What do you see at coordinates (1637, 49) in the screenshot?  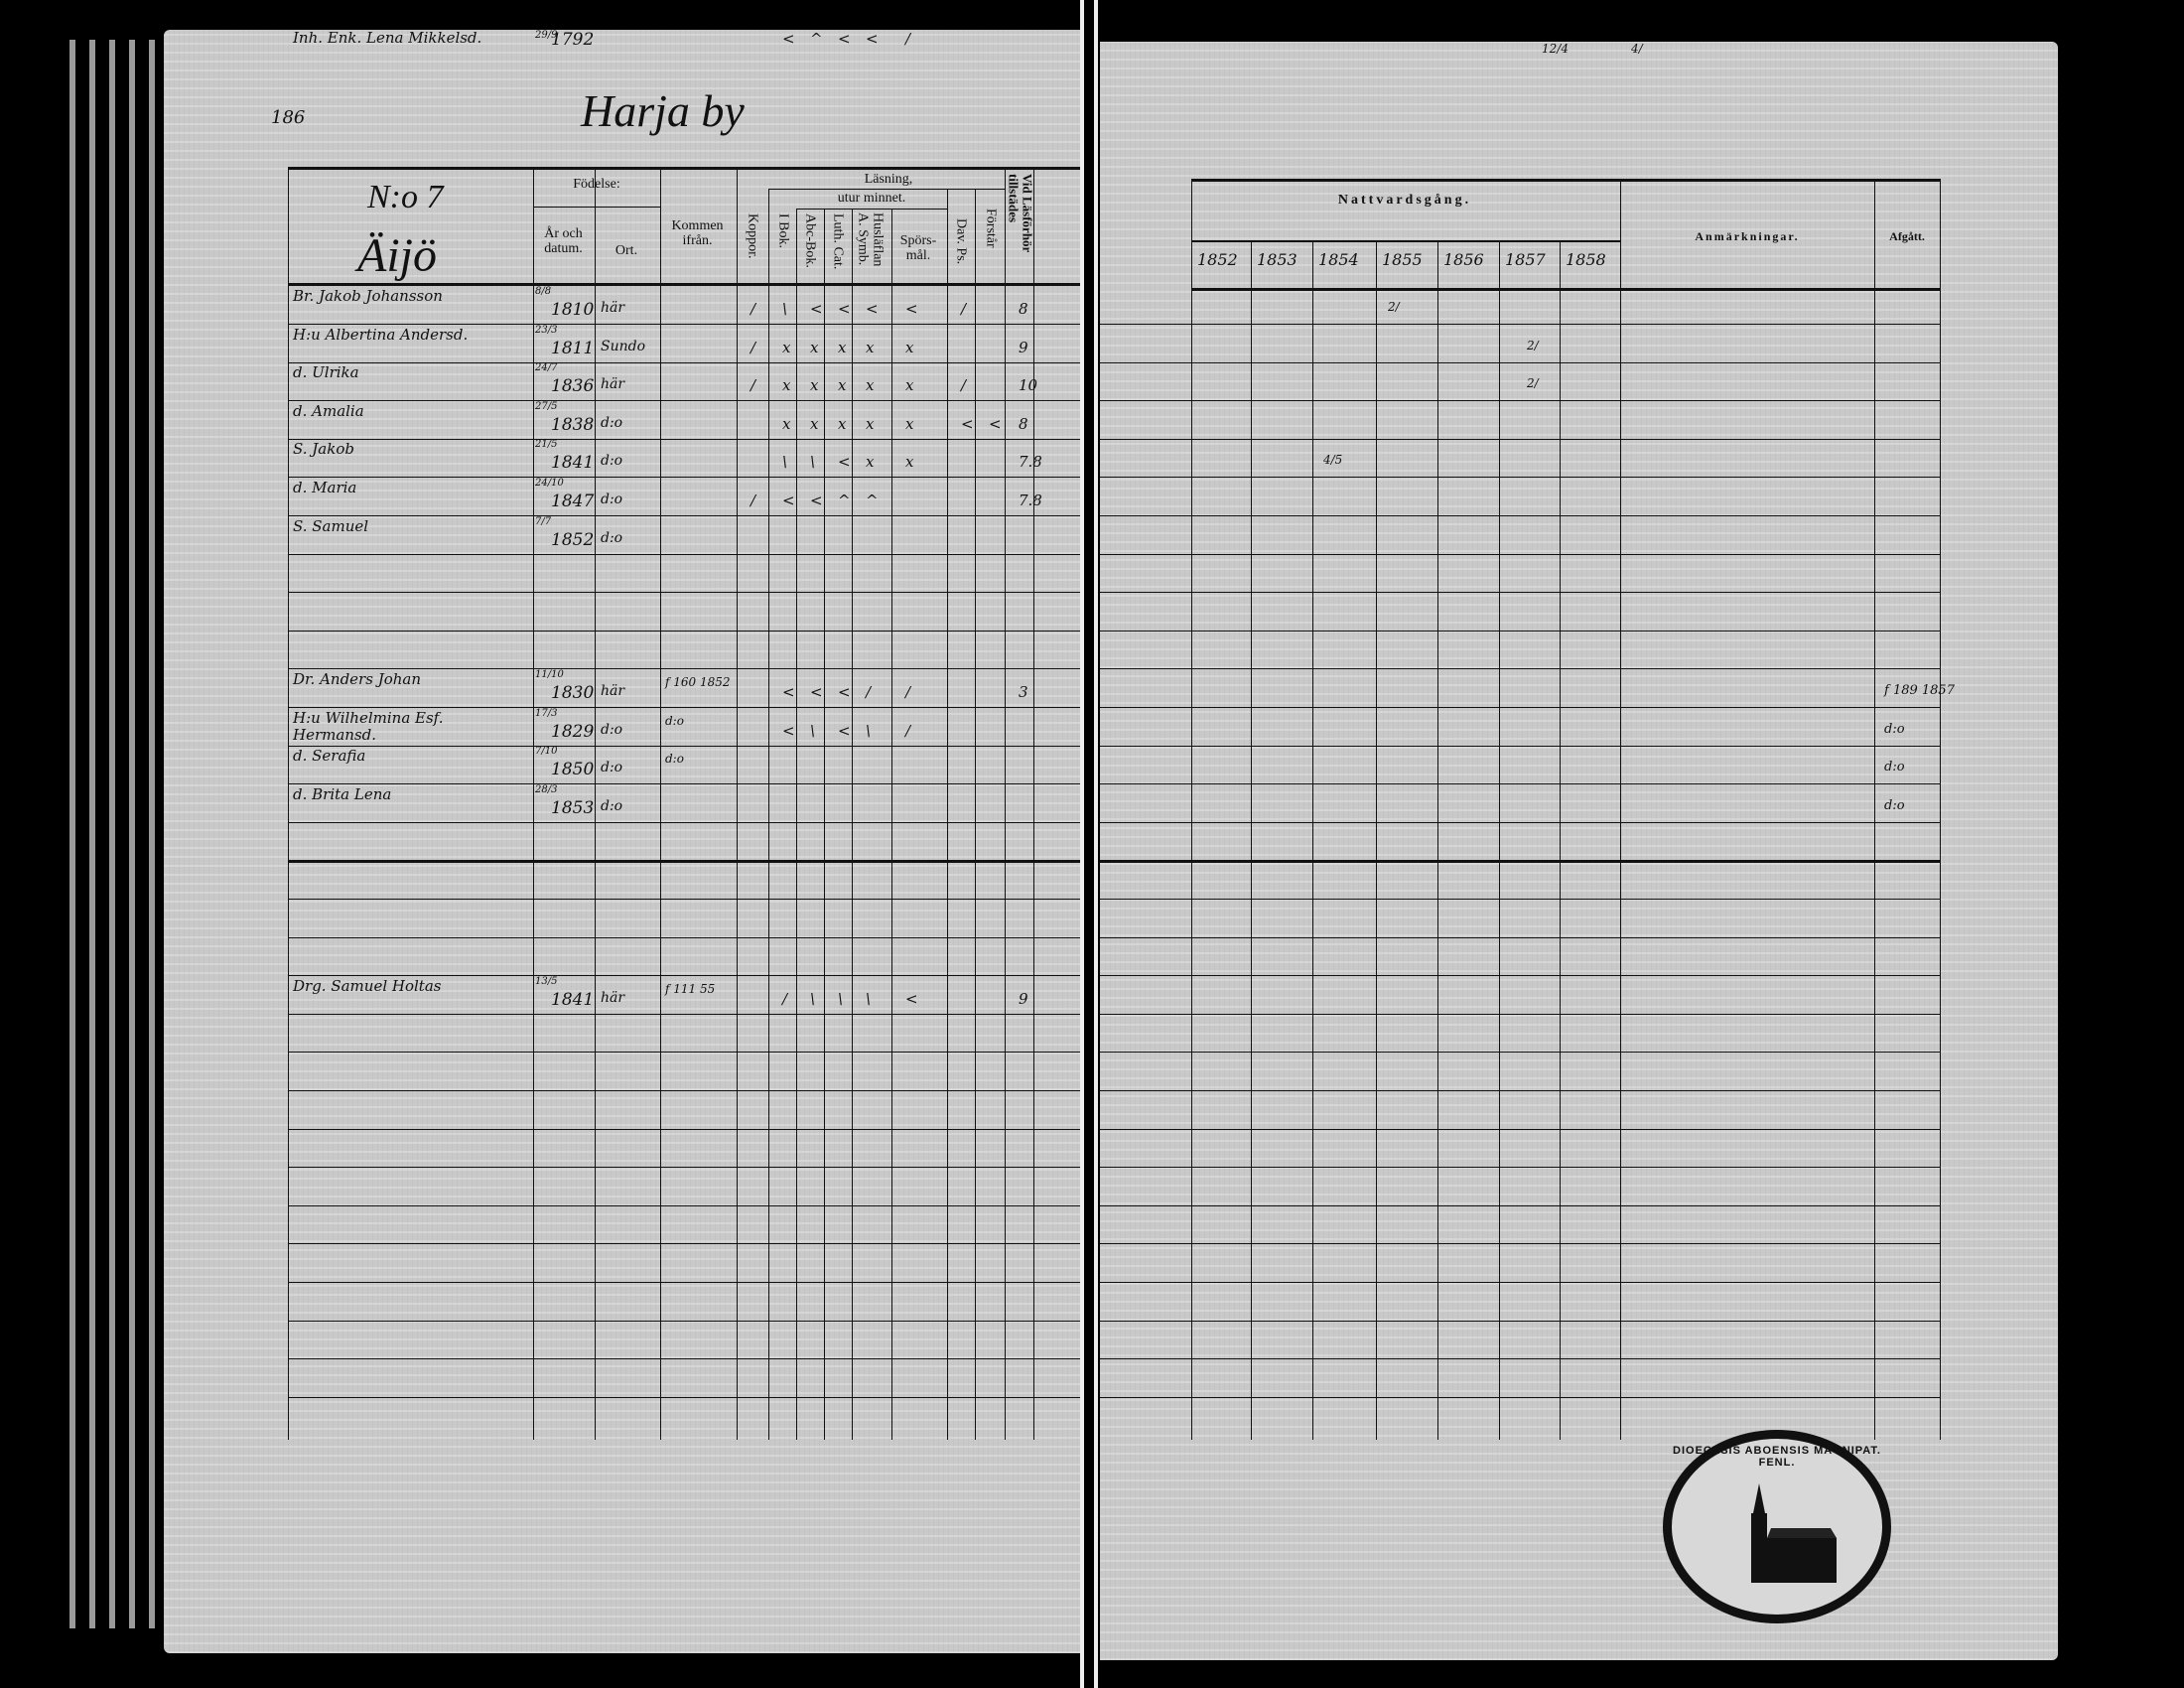 I see `communion-mark: 4/` at bounding box center [1637, 49].